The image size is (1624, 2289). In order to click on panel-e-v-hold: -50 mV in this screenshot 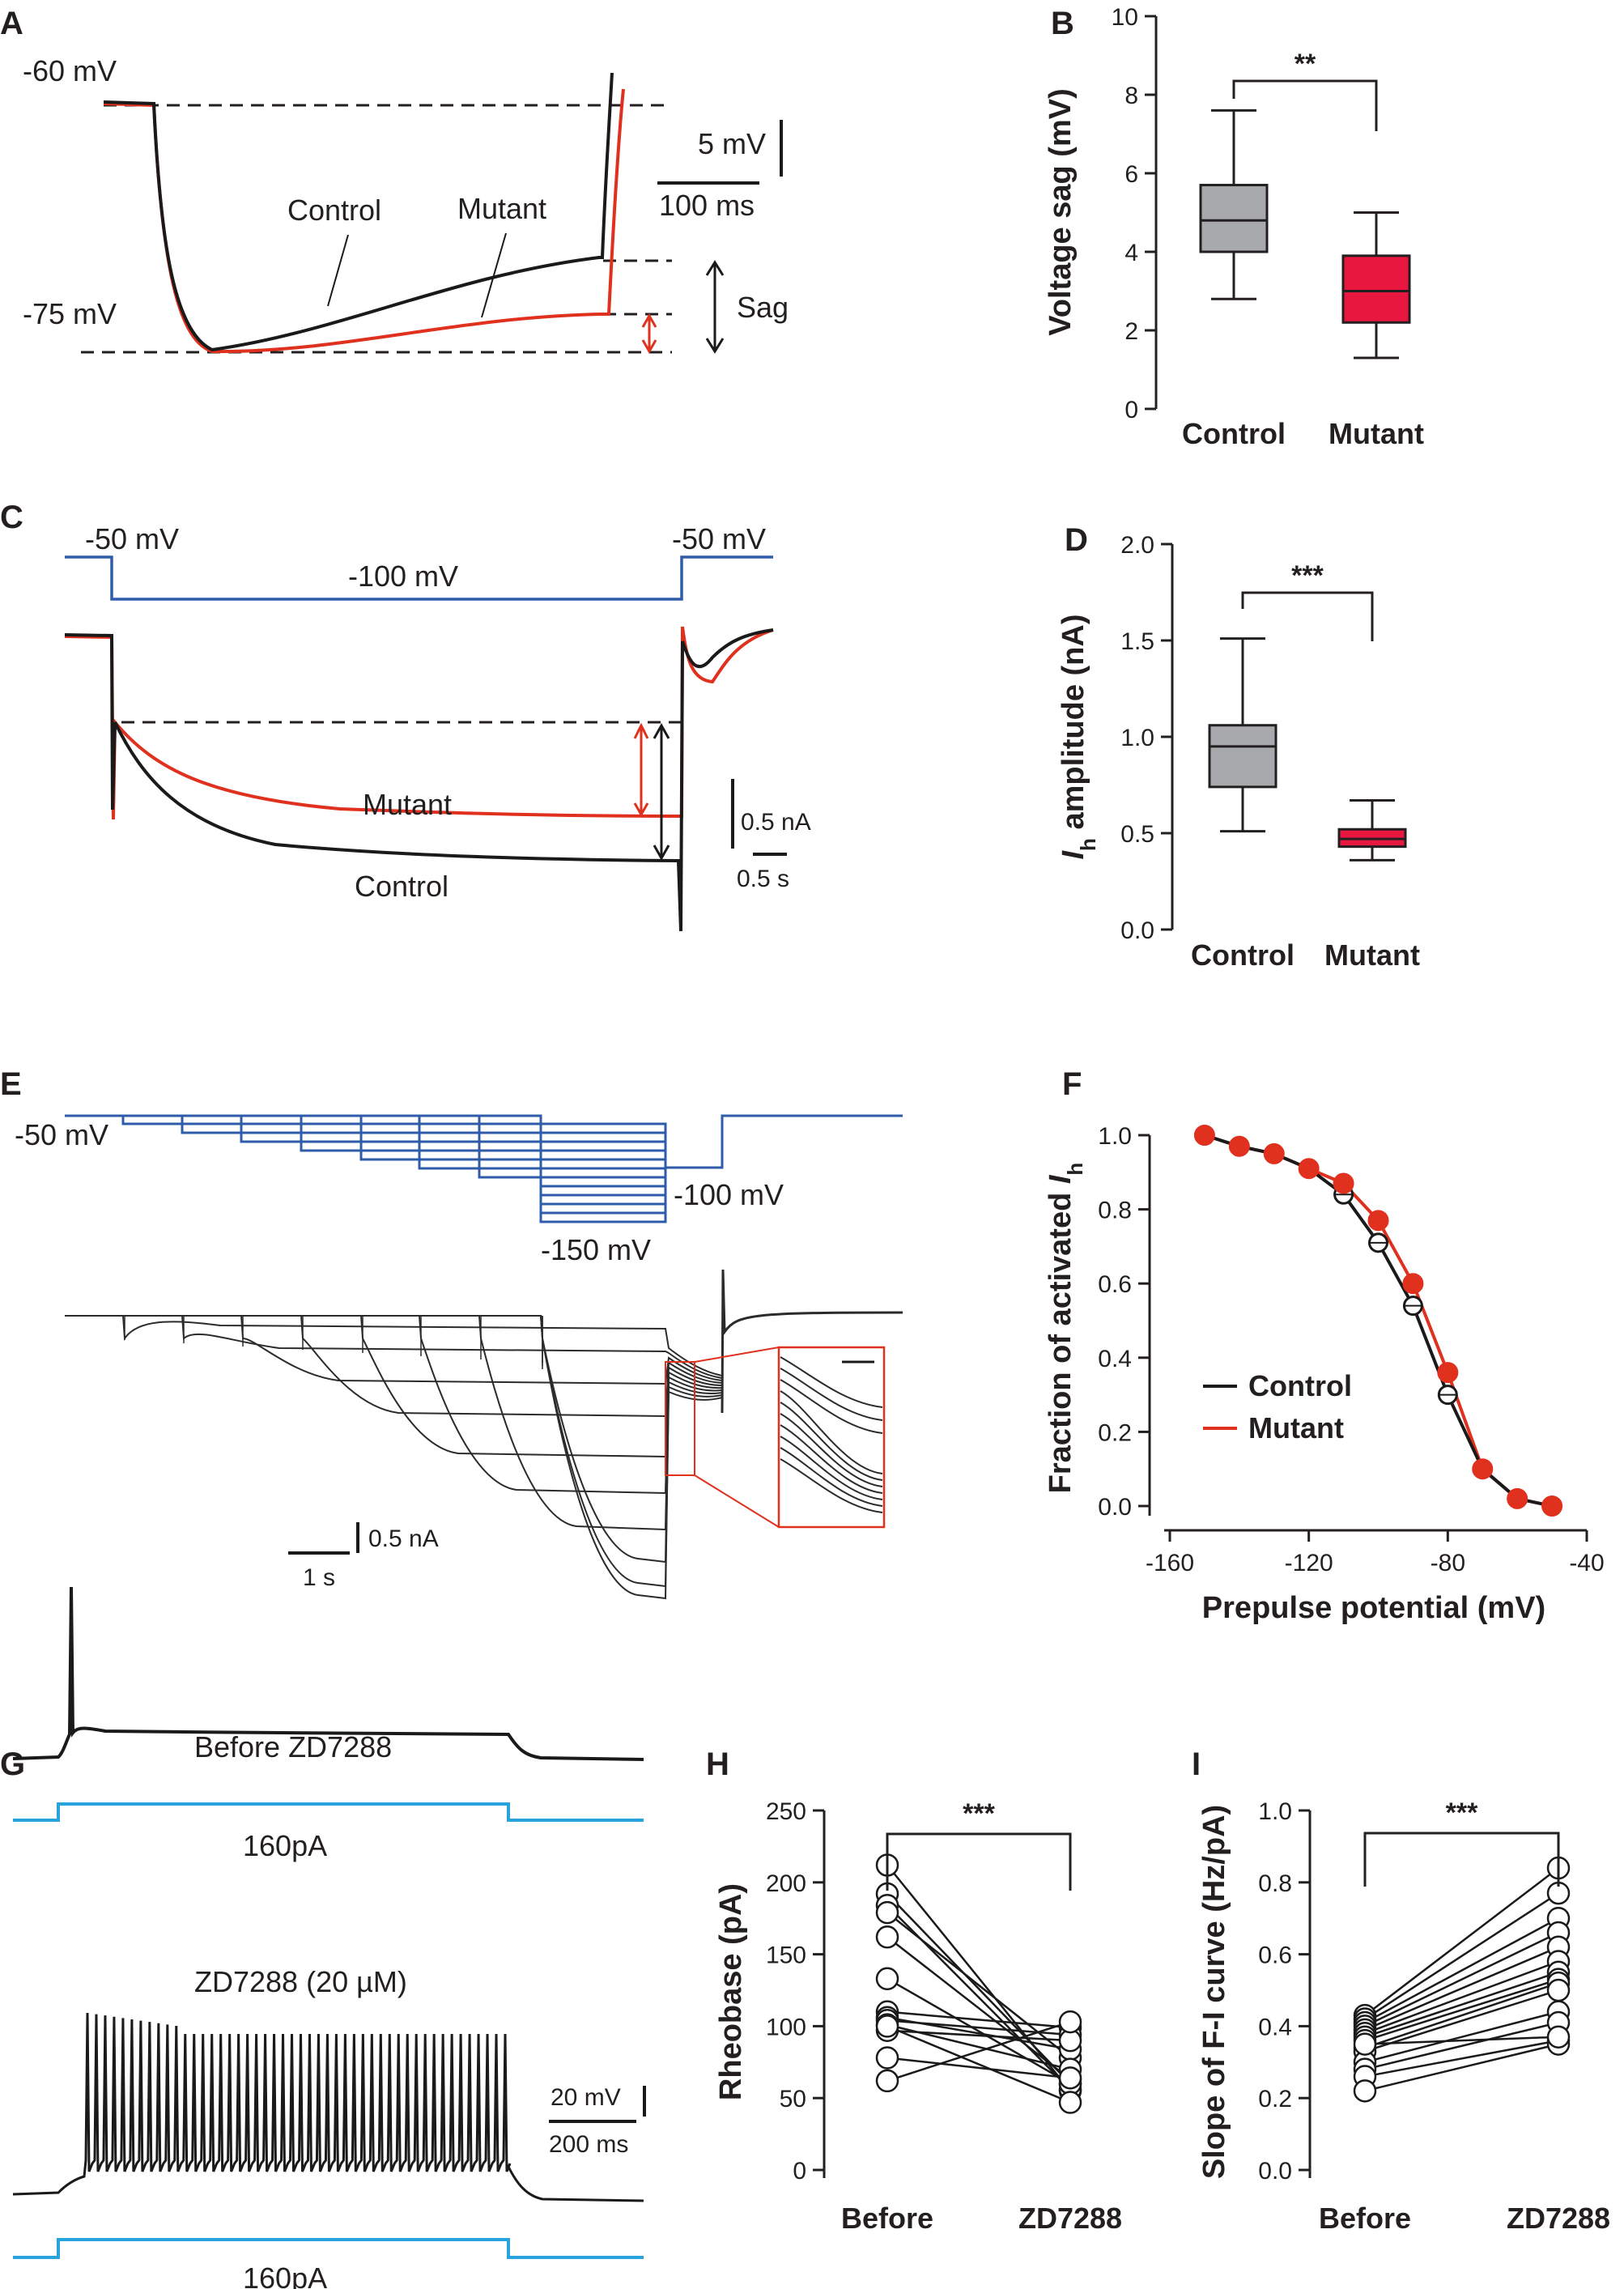, I will do `click(61, 1134)`.